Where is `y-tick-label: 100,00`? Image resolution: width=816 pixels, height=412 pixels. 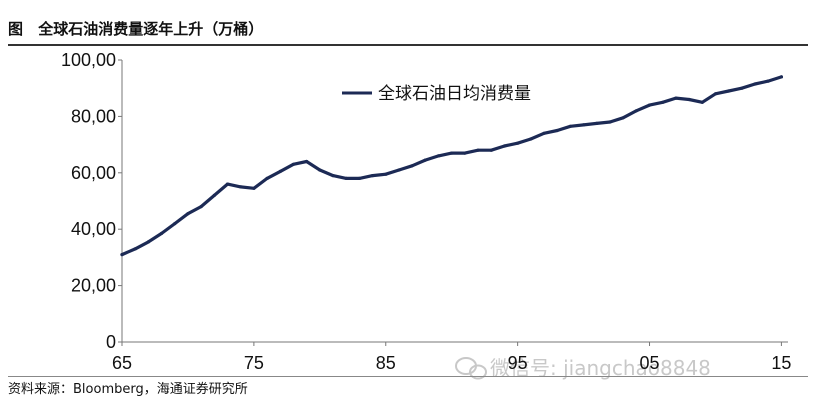 y-tick-label: 100,00 is located at coordinates (88, 60).